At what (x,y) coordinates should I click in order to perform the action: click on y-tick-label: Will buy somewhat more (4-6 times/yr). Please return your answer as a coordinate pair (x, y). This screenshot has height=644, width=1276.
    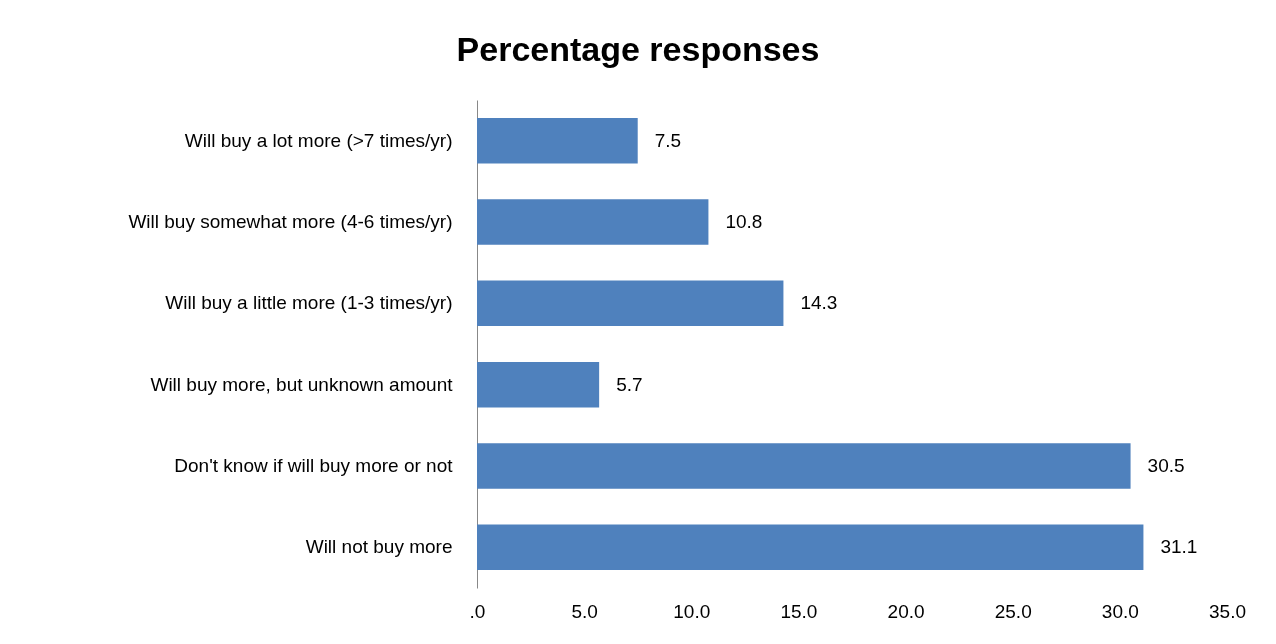
    Looking at the image, I should click on (290, 221).